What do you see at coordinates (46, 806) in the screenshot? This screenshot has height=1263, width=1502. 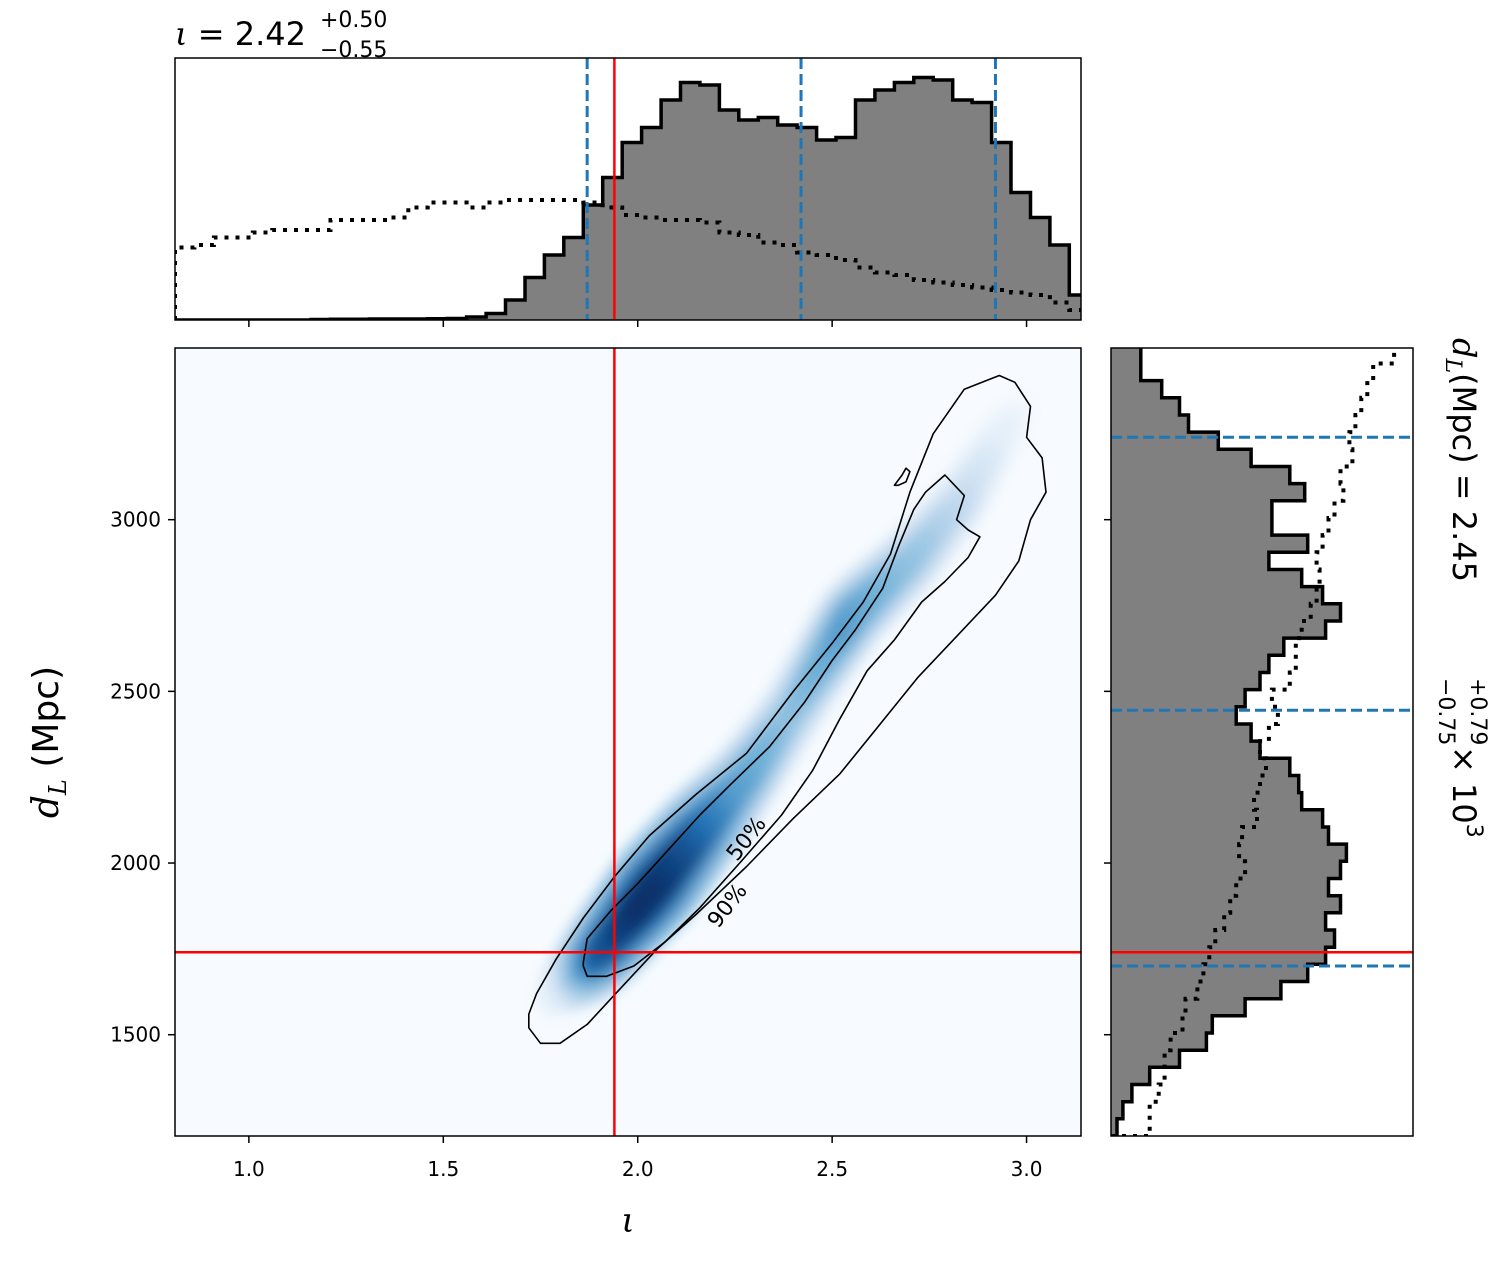 I see `y-axis-label-symbol: d` at bounding box center [46, 806].